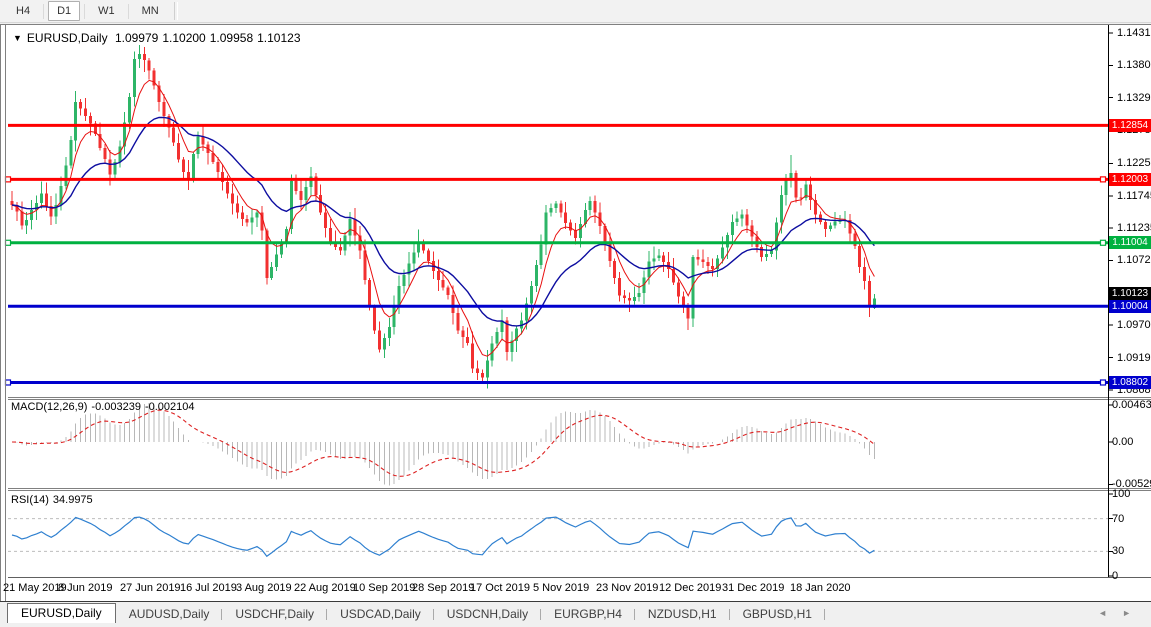  I want to click on chart-tab-usdcad-daily: USDCAD,Daily, so click(380, 614).